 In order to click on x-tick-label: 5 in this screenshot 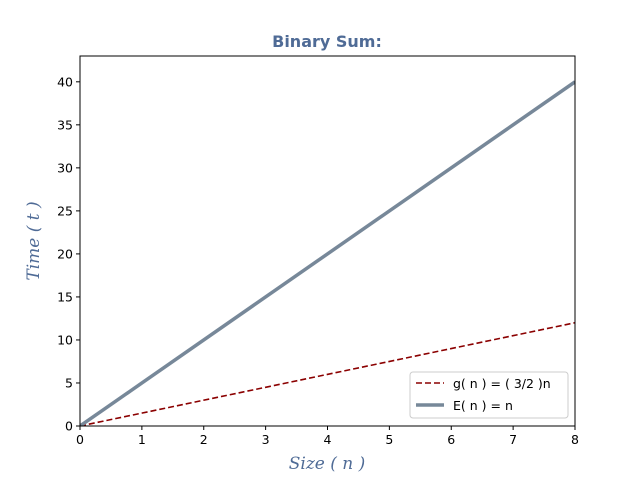, I will do `click(389, 439)`.